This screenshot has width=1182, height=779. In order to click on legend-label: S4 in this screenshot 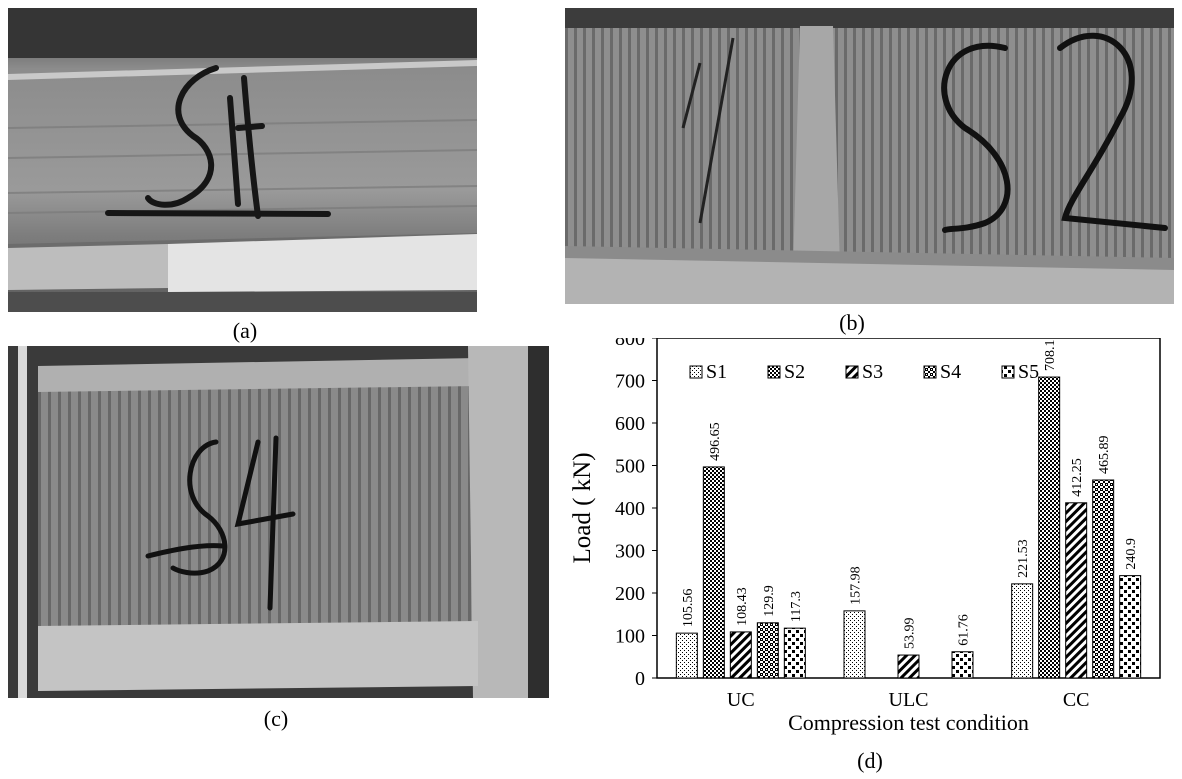, I will do `click(950, 372)`.